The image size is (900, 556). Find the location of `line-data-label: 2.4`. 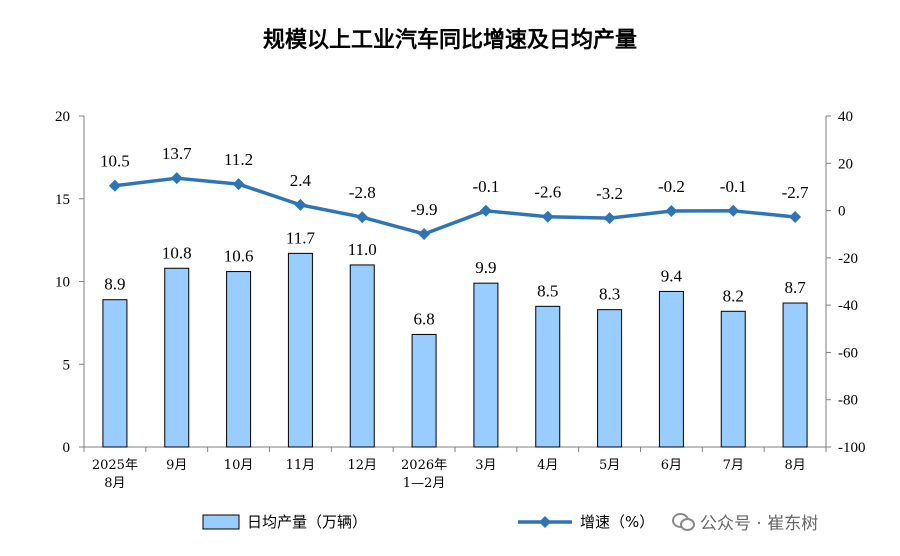

line-data-label: 2.4 is located at coordinates (301, 180).